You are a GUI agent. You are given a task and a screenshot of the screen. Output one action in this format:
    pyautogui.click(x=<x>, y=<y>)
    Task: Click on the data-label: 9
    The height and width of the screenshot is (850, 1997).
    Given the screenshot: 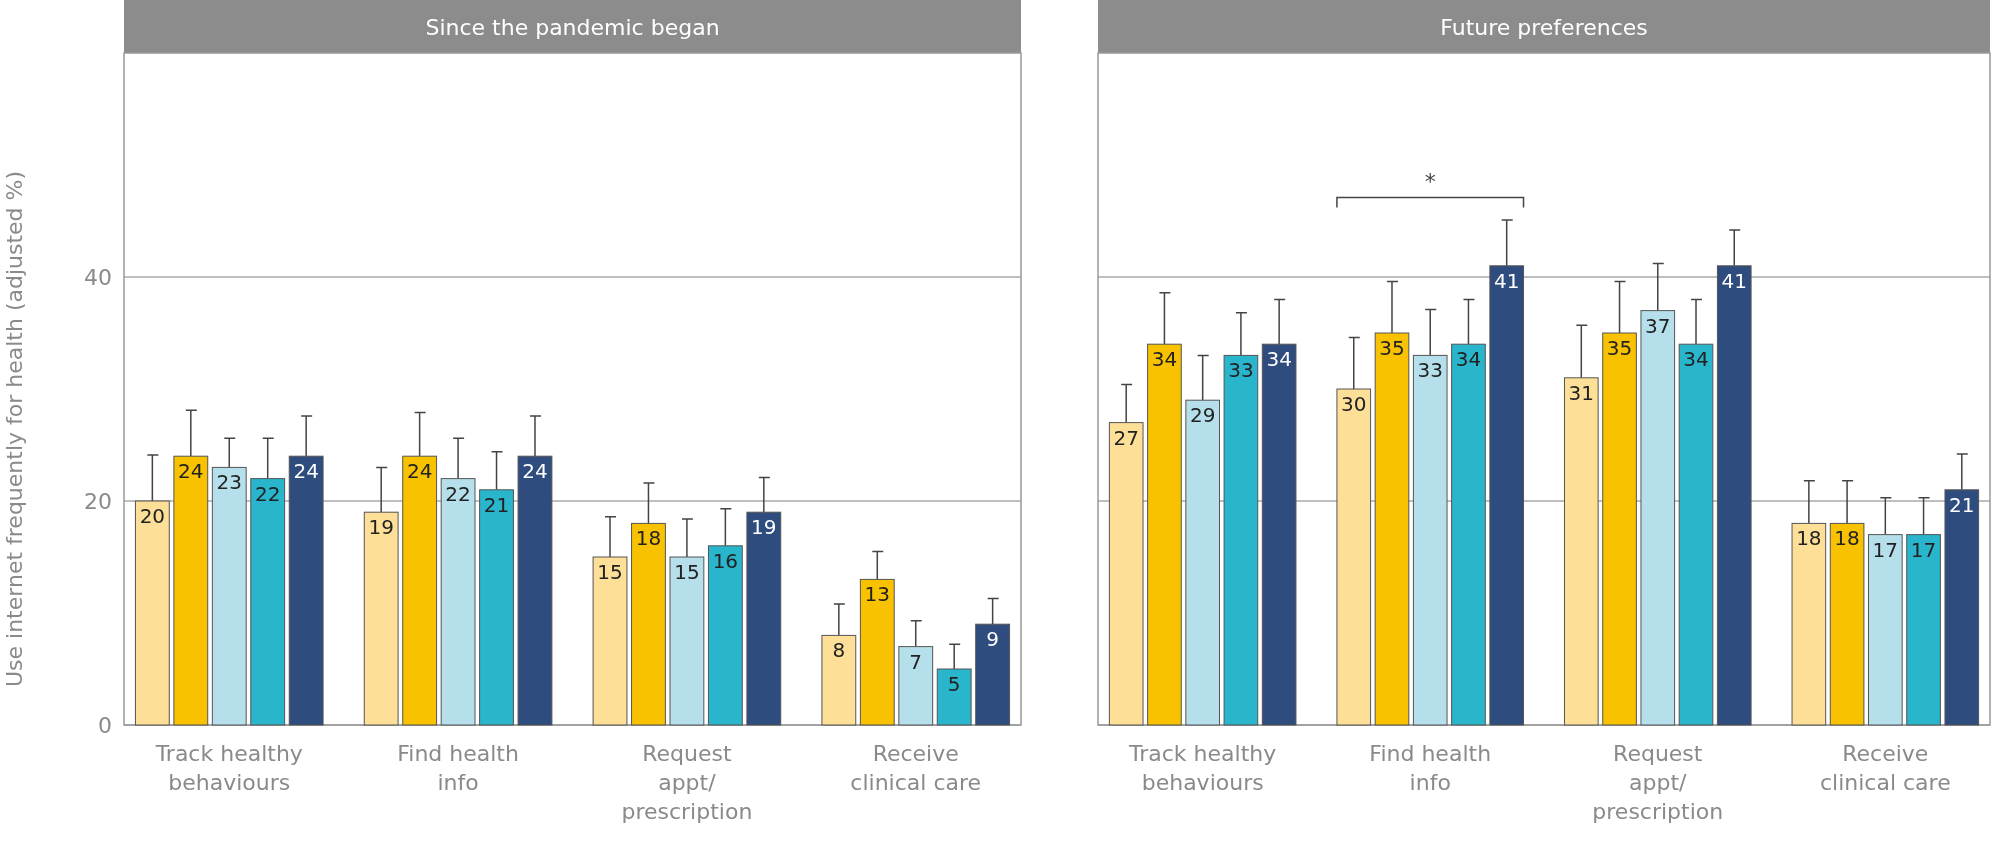 What is the action you would take?
    pyautogui.click(x=993, y=639)
    